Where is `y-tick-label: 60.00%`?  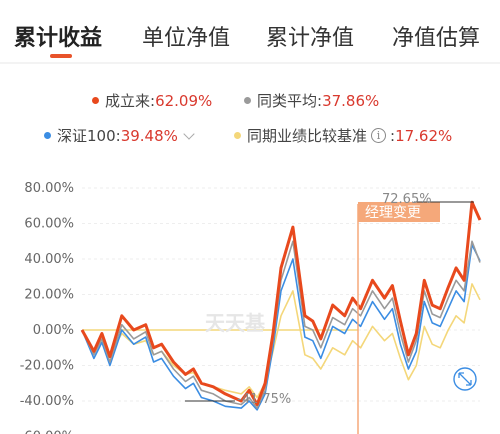 y-tick-label: 60.00% is located at coordinates (49, 224).